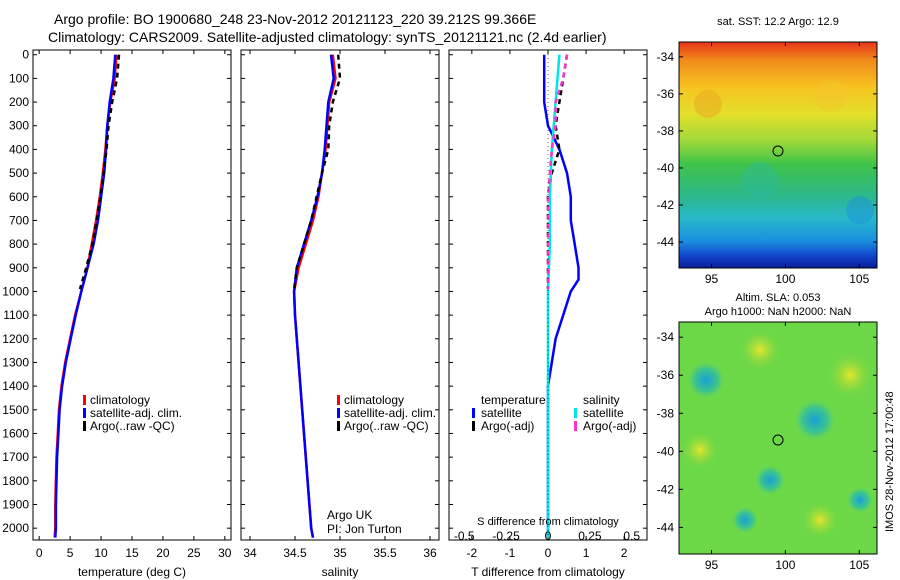 The width and height of the screenshot is (900, 580). Describe the element at coordinates (548, 553) in the screenshot. I see `x-tick-label: 0` at that location.